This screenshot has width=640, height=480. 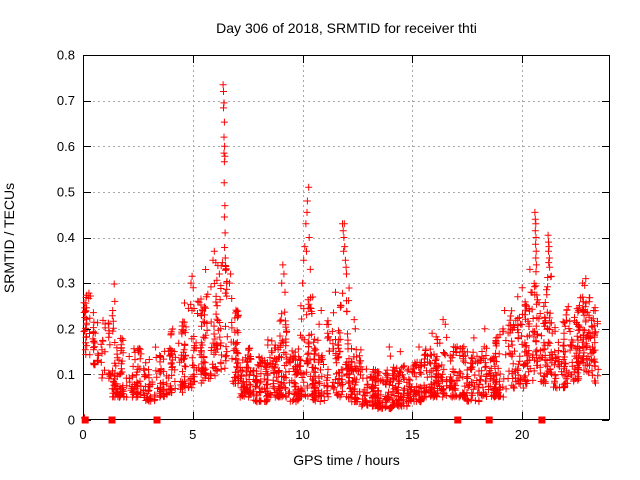 I want to click on y-tick-label: 0, so click(x=71, y=420).